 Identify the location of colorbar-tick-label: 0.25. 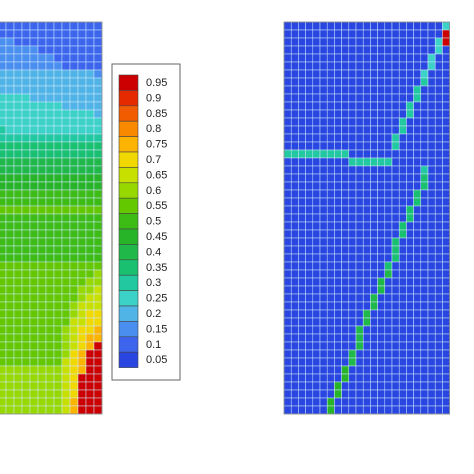
(156, 299).